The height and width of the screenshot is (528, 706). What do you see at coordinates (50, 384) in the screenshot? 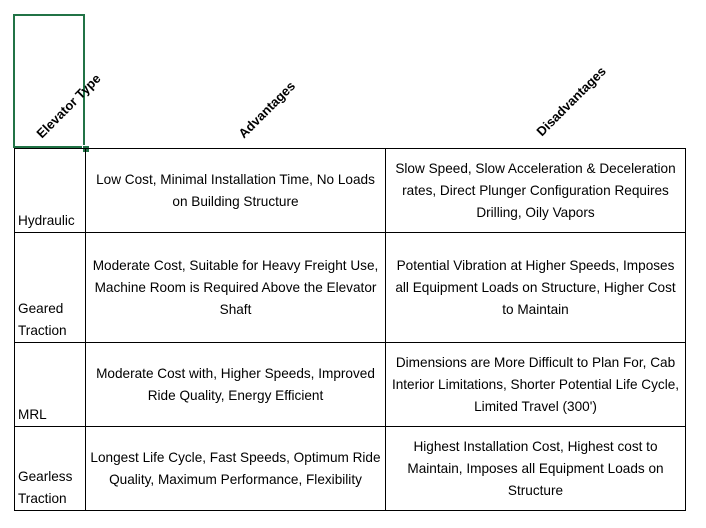
I see `type-cell: MRL` at bounding box center [50, 384].